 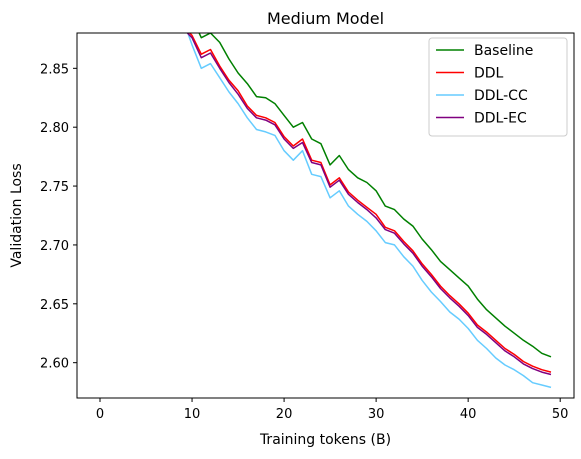 What do you see at coordinates (468, 414) in the screenshot?
I see `x-tick-label: 40` at bounding box center [468, 414].